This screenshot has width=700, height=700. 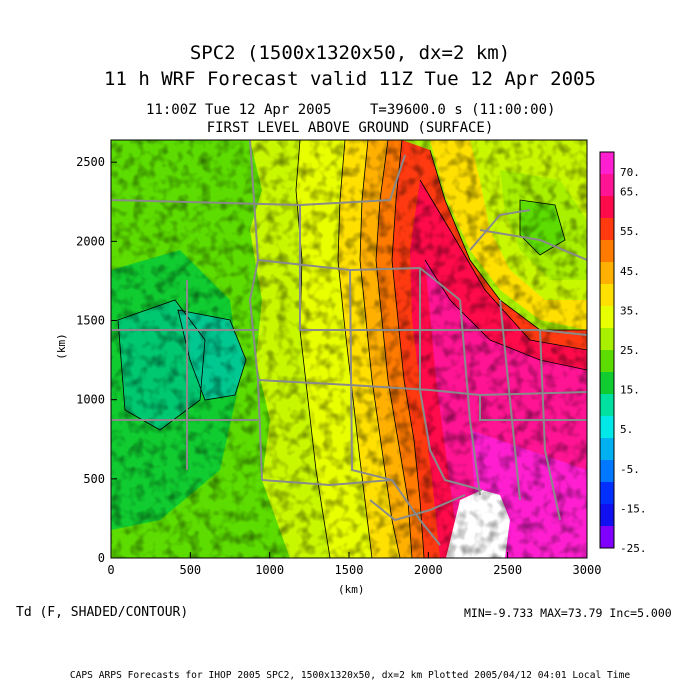 What do you see at coordinates (630, 192) in the screenshot?
I see `colorbar-label: 65.` at bounding box center [630, 192].